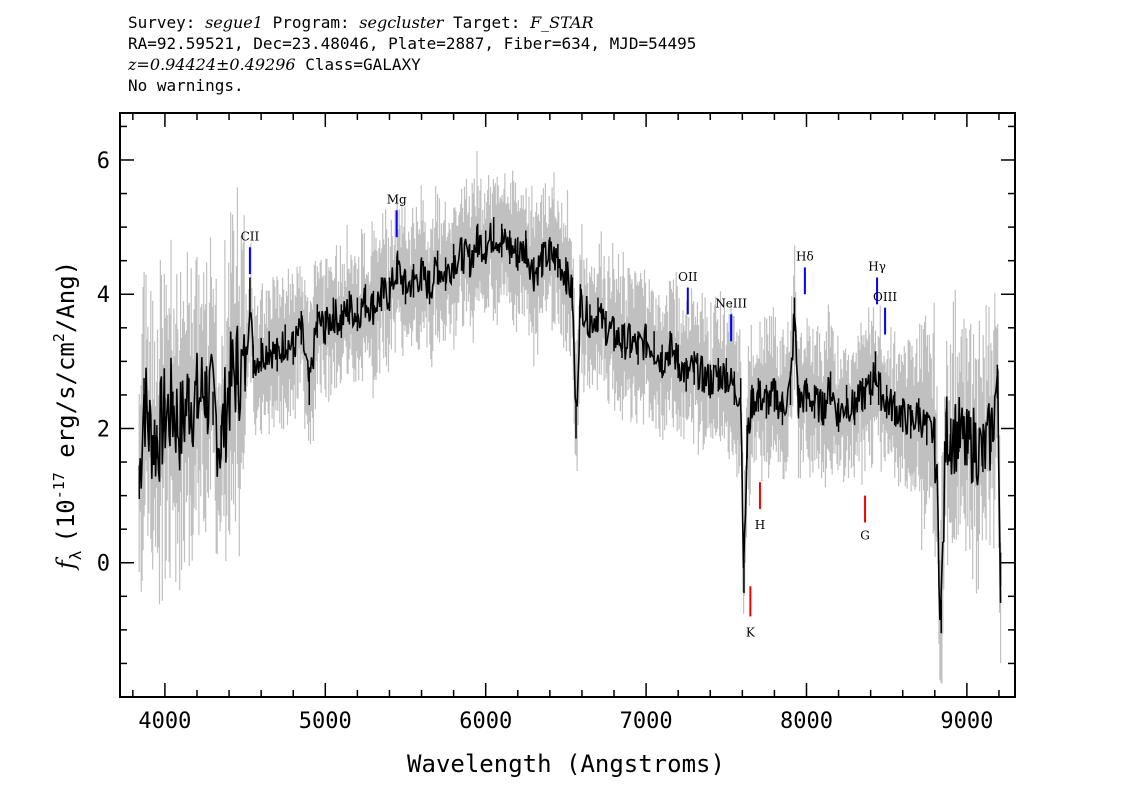  I want to click on x-axis-title: Wavelength (Angstroms), so click(566, 764).